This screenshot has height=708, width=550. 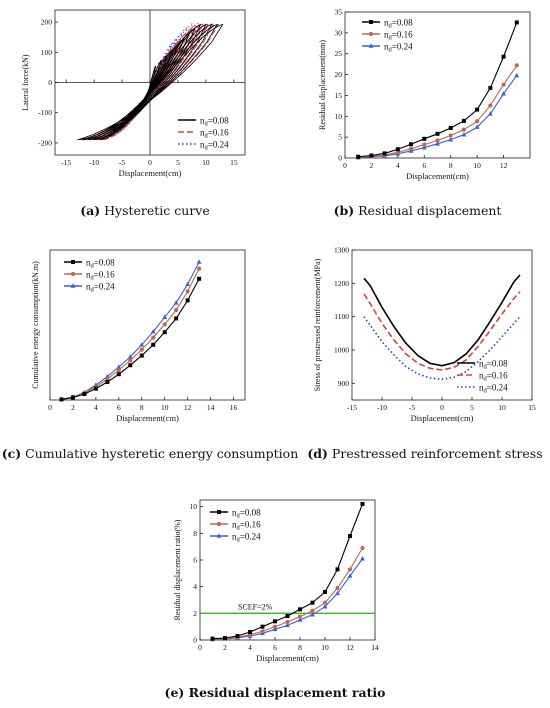 What do you see at coordinates (195, 586) in the screenshot?
I see `y-tick-label-2: 4` at bounding box center [195, 586].